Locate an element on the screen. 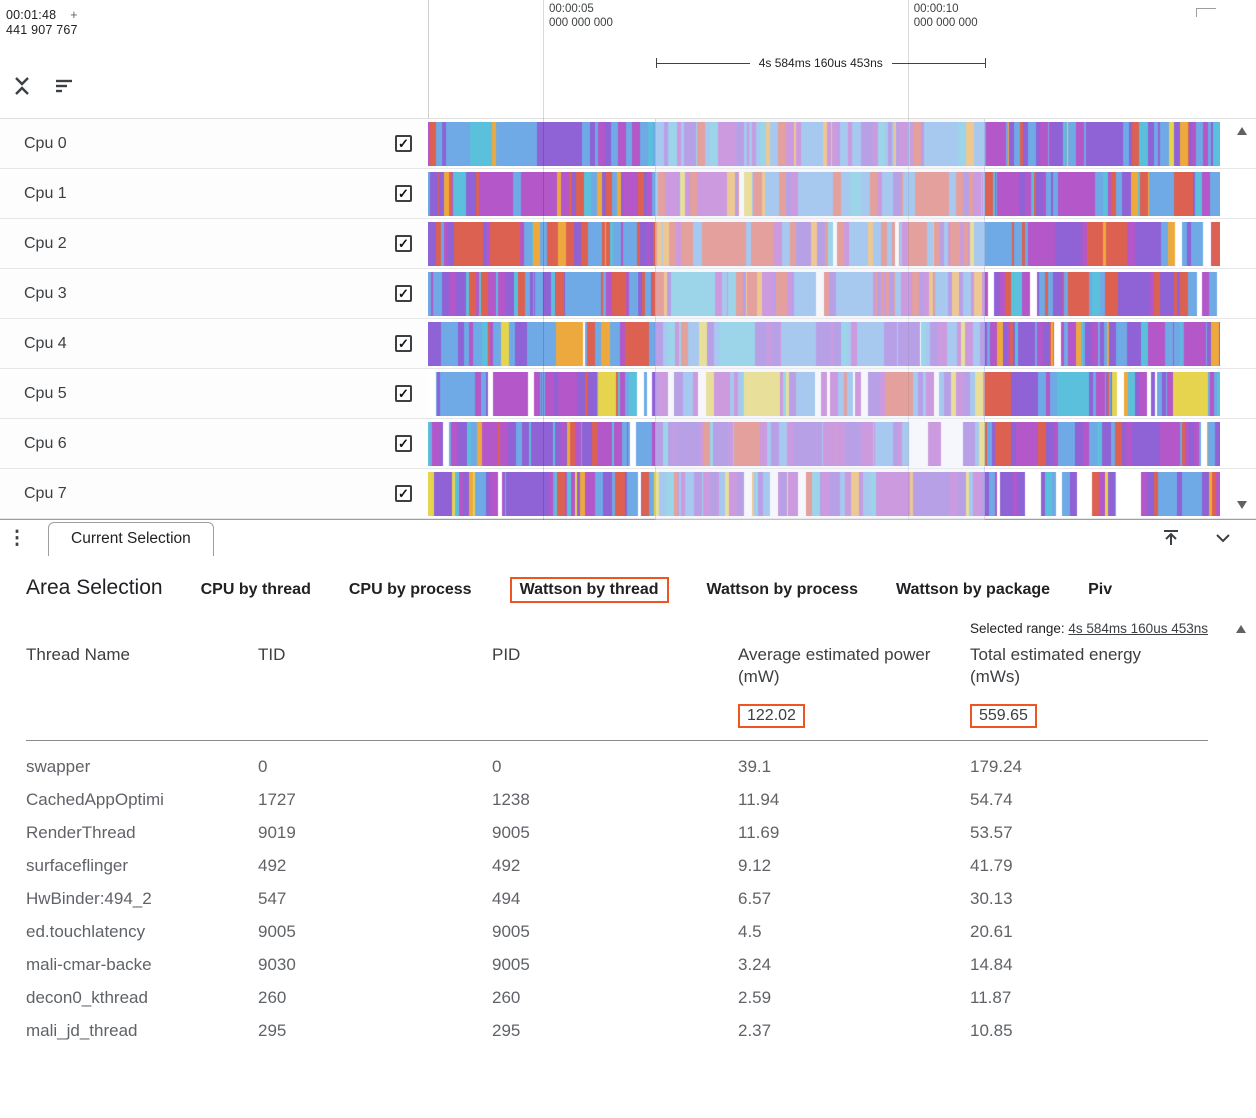 The height and width of the screenshot is (1118, 1256). cell-avg: 11.69 is located at coordinates (759, 832).